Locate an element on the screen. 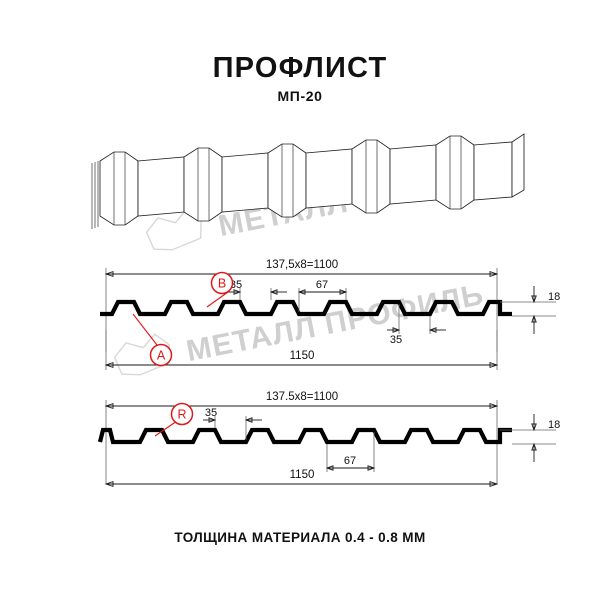  watermark-logo-icon is located at coordinates (141, 354).